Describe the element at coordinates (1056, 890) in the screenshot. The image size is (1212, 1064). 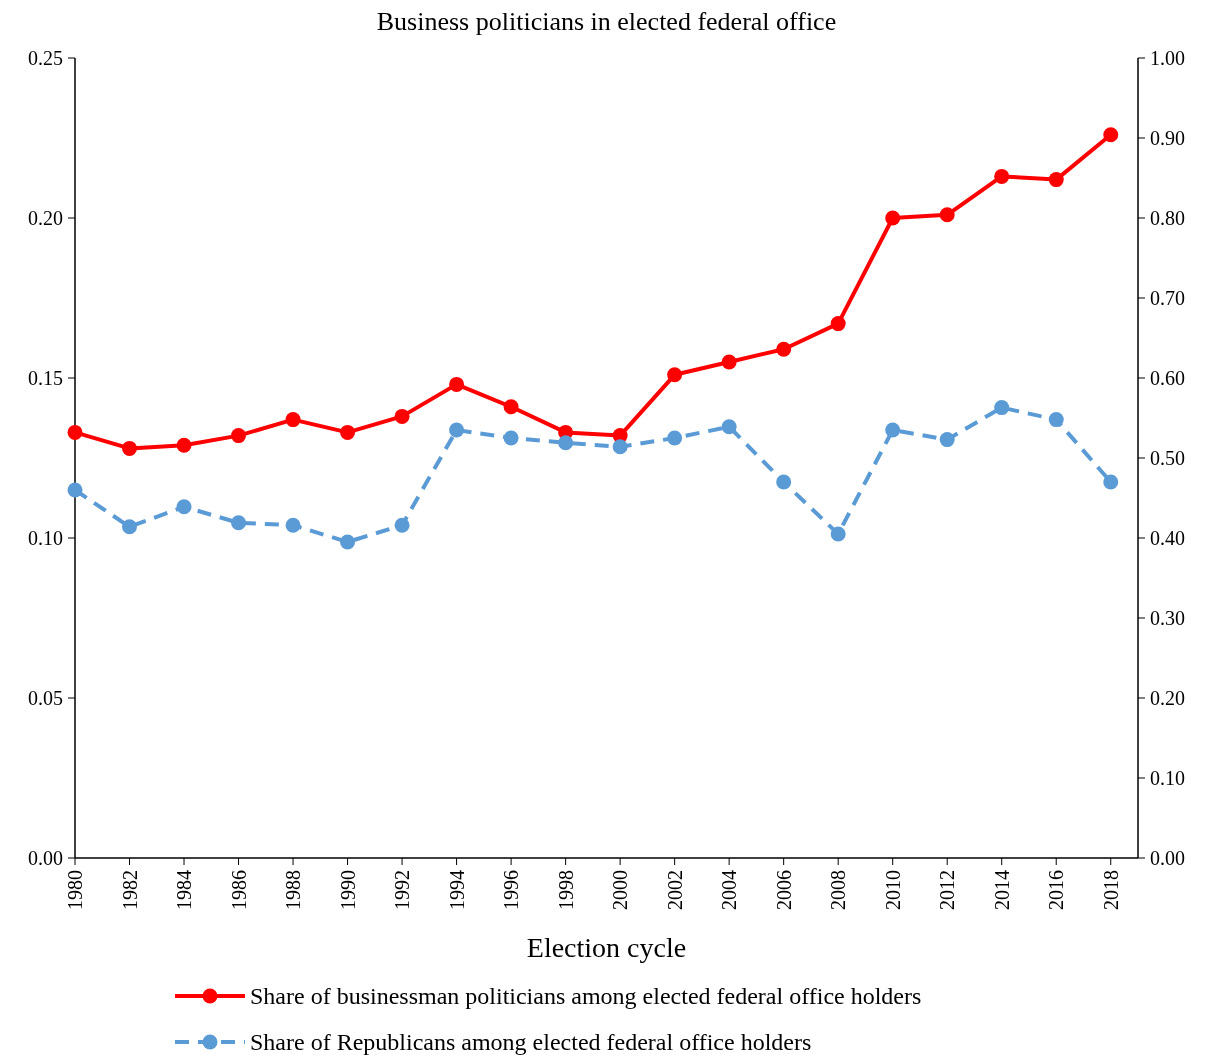
I see `x-tick-label: 2016` at that location.